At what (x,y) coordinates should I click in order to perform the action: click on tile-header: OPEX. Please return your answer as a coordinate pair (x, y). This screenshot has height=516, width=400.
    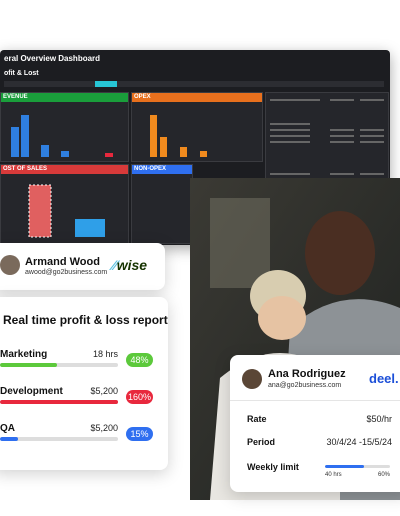
    Looking at the image, I should click on (197, 97).